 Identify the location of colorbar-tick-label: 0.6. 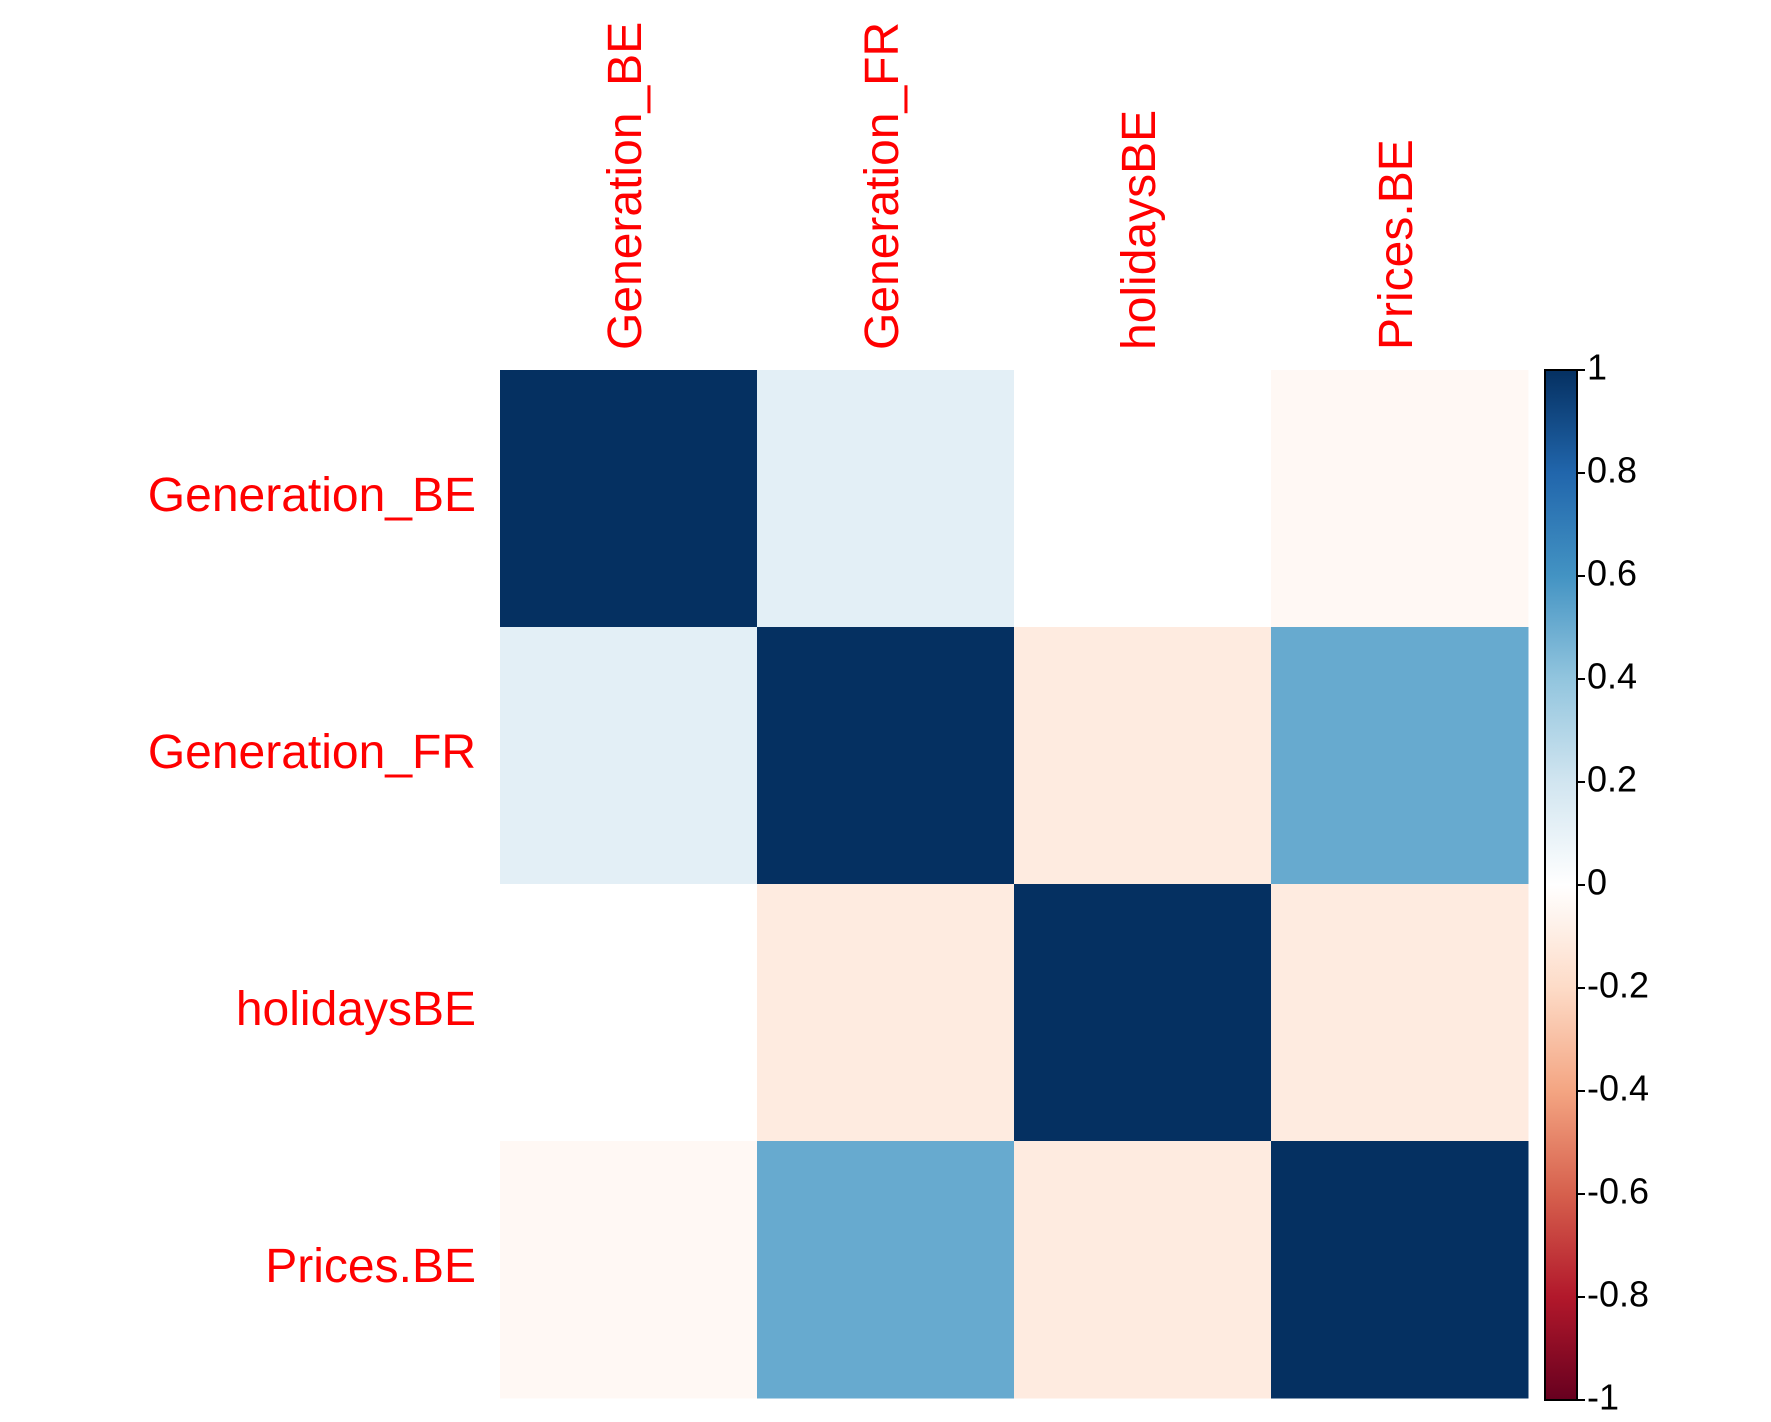
(1612, 573).